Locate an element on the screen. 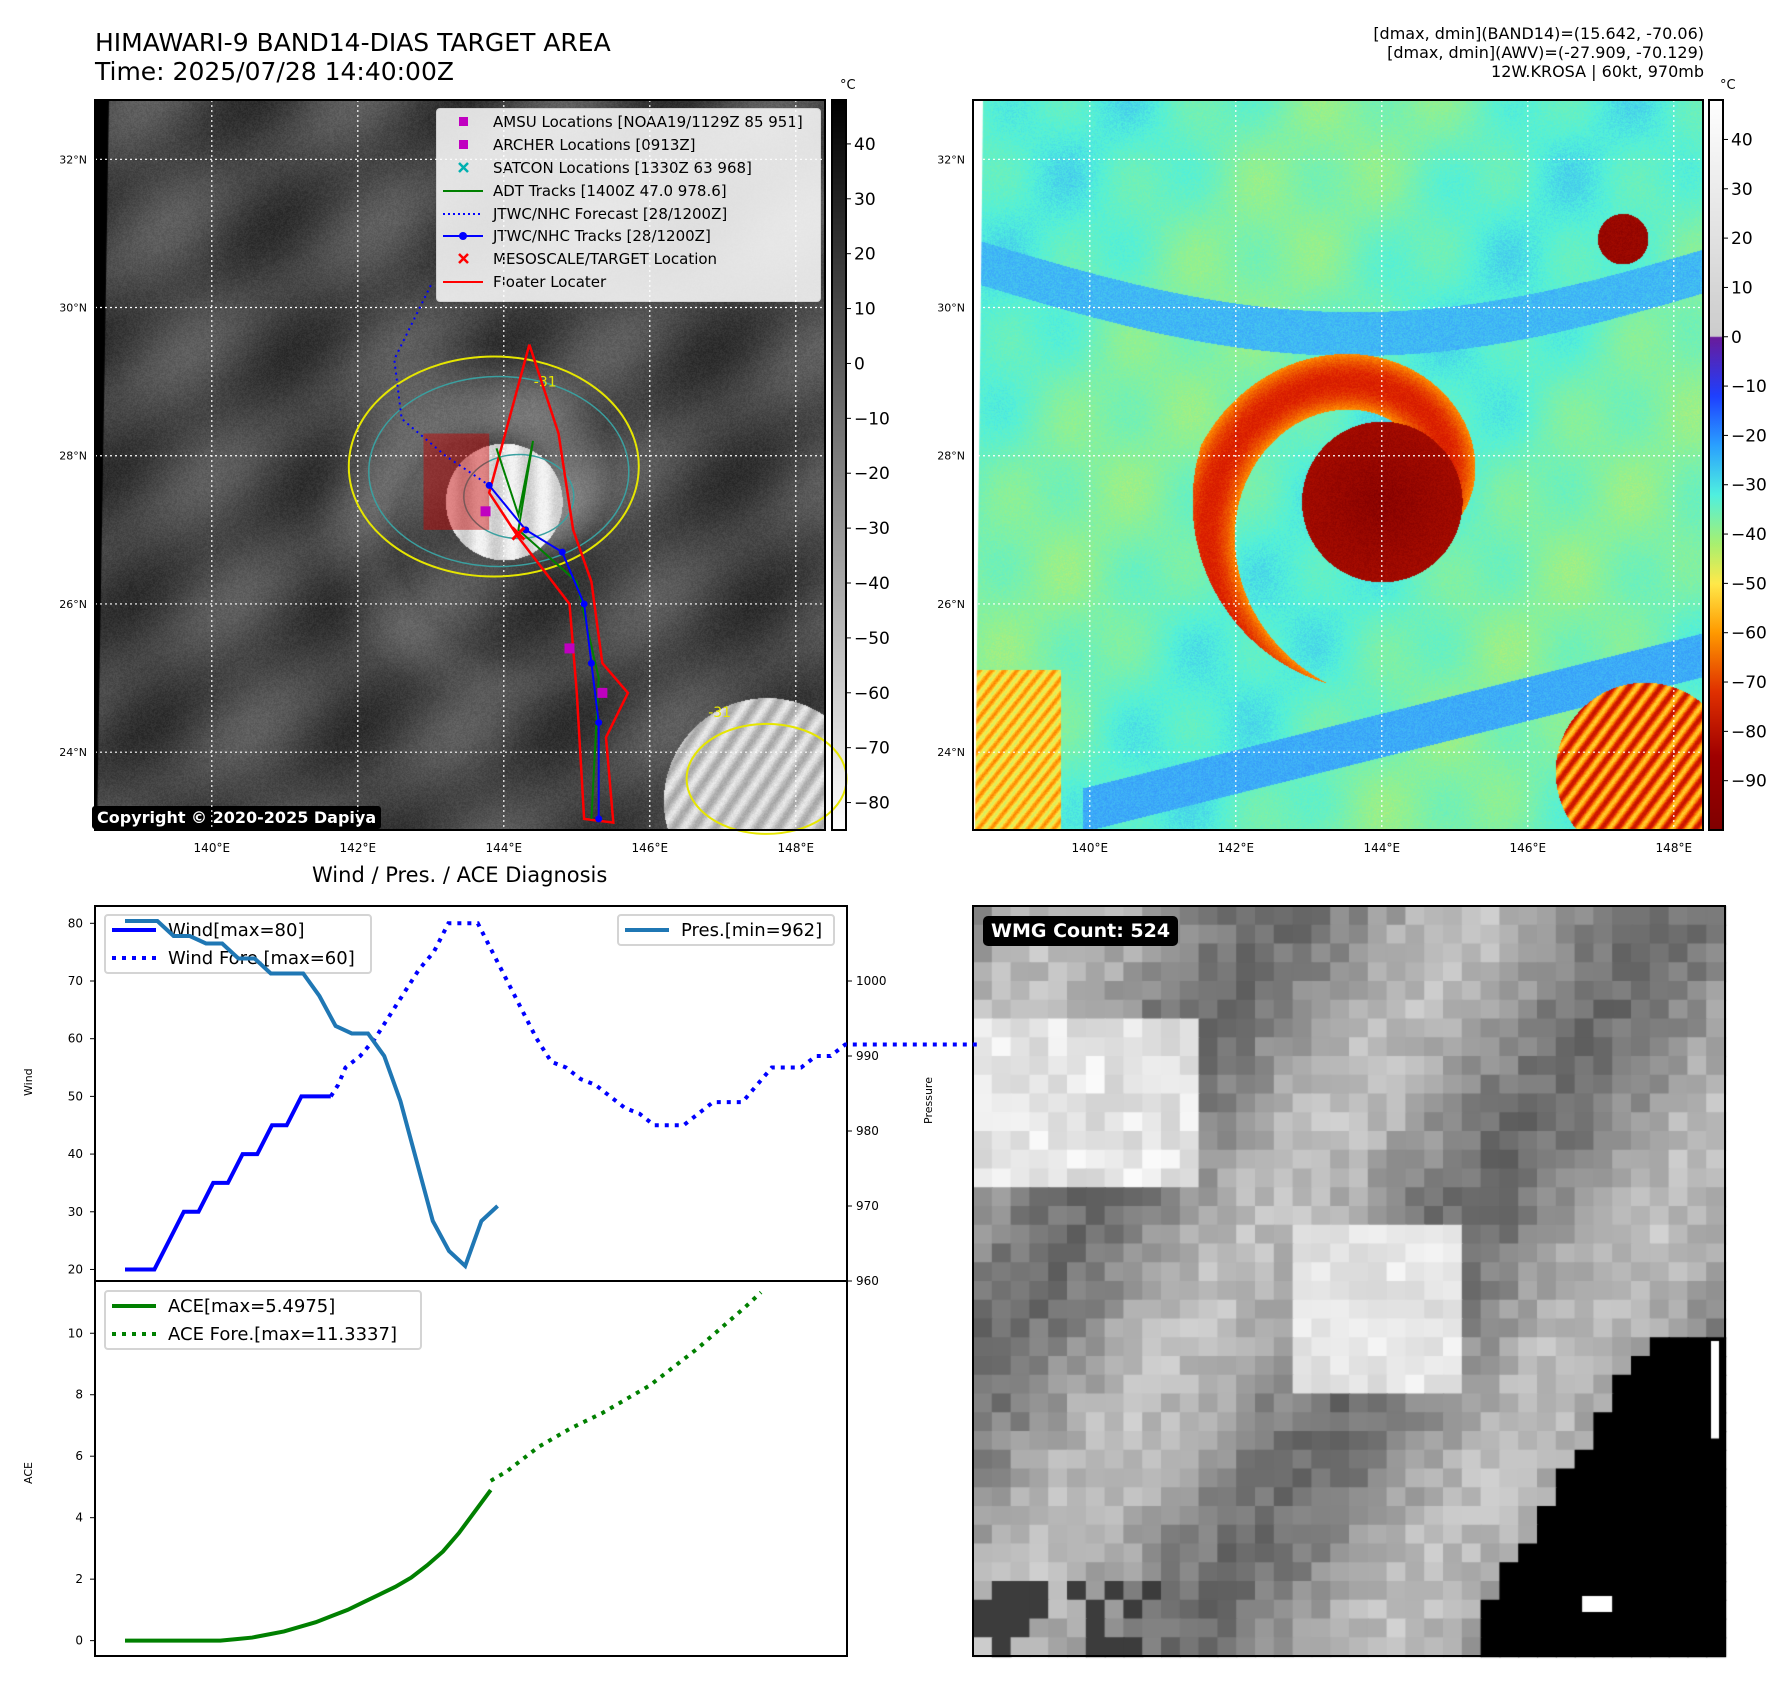  mesoscale-box is located at coordinates (456, 481).